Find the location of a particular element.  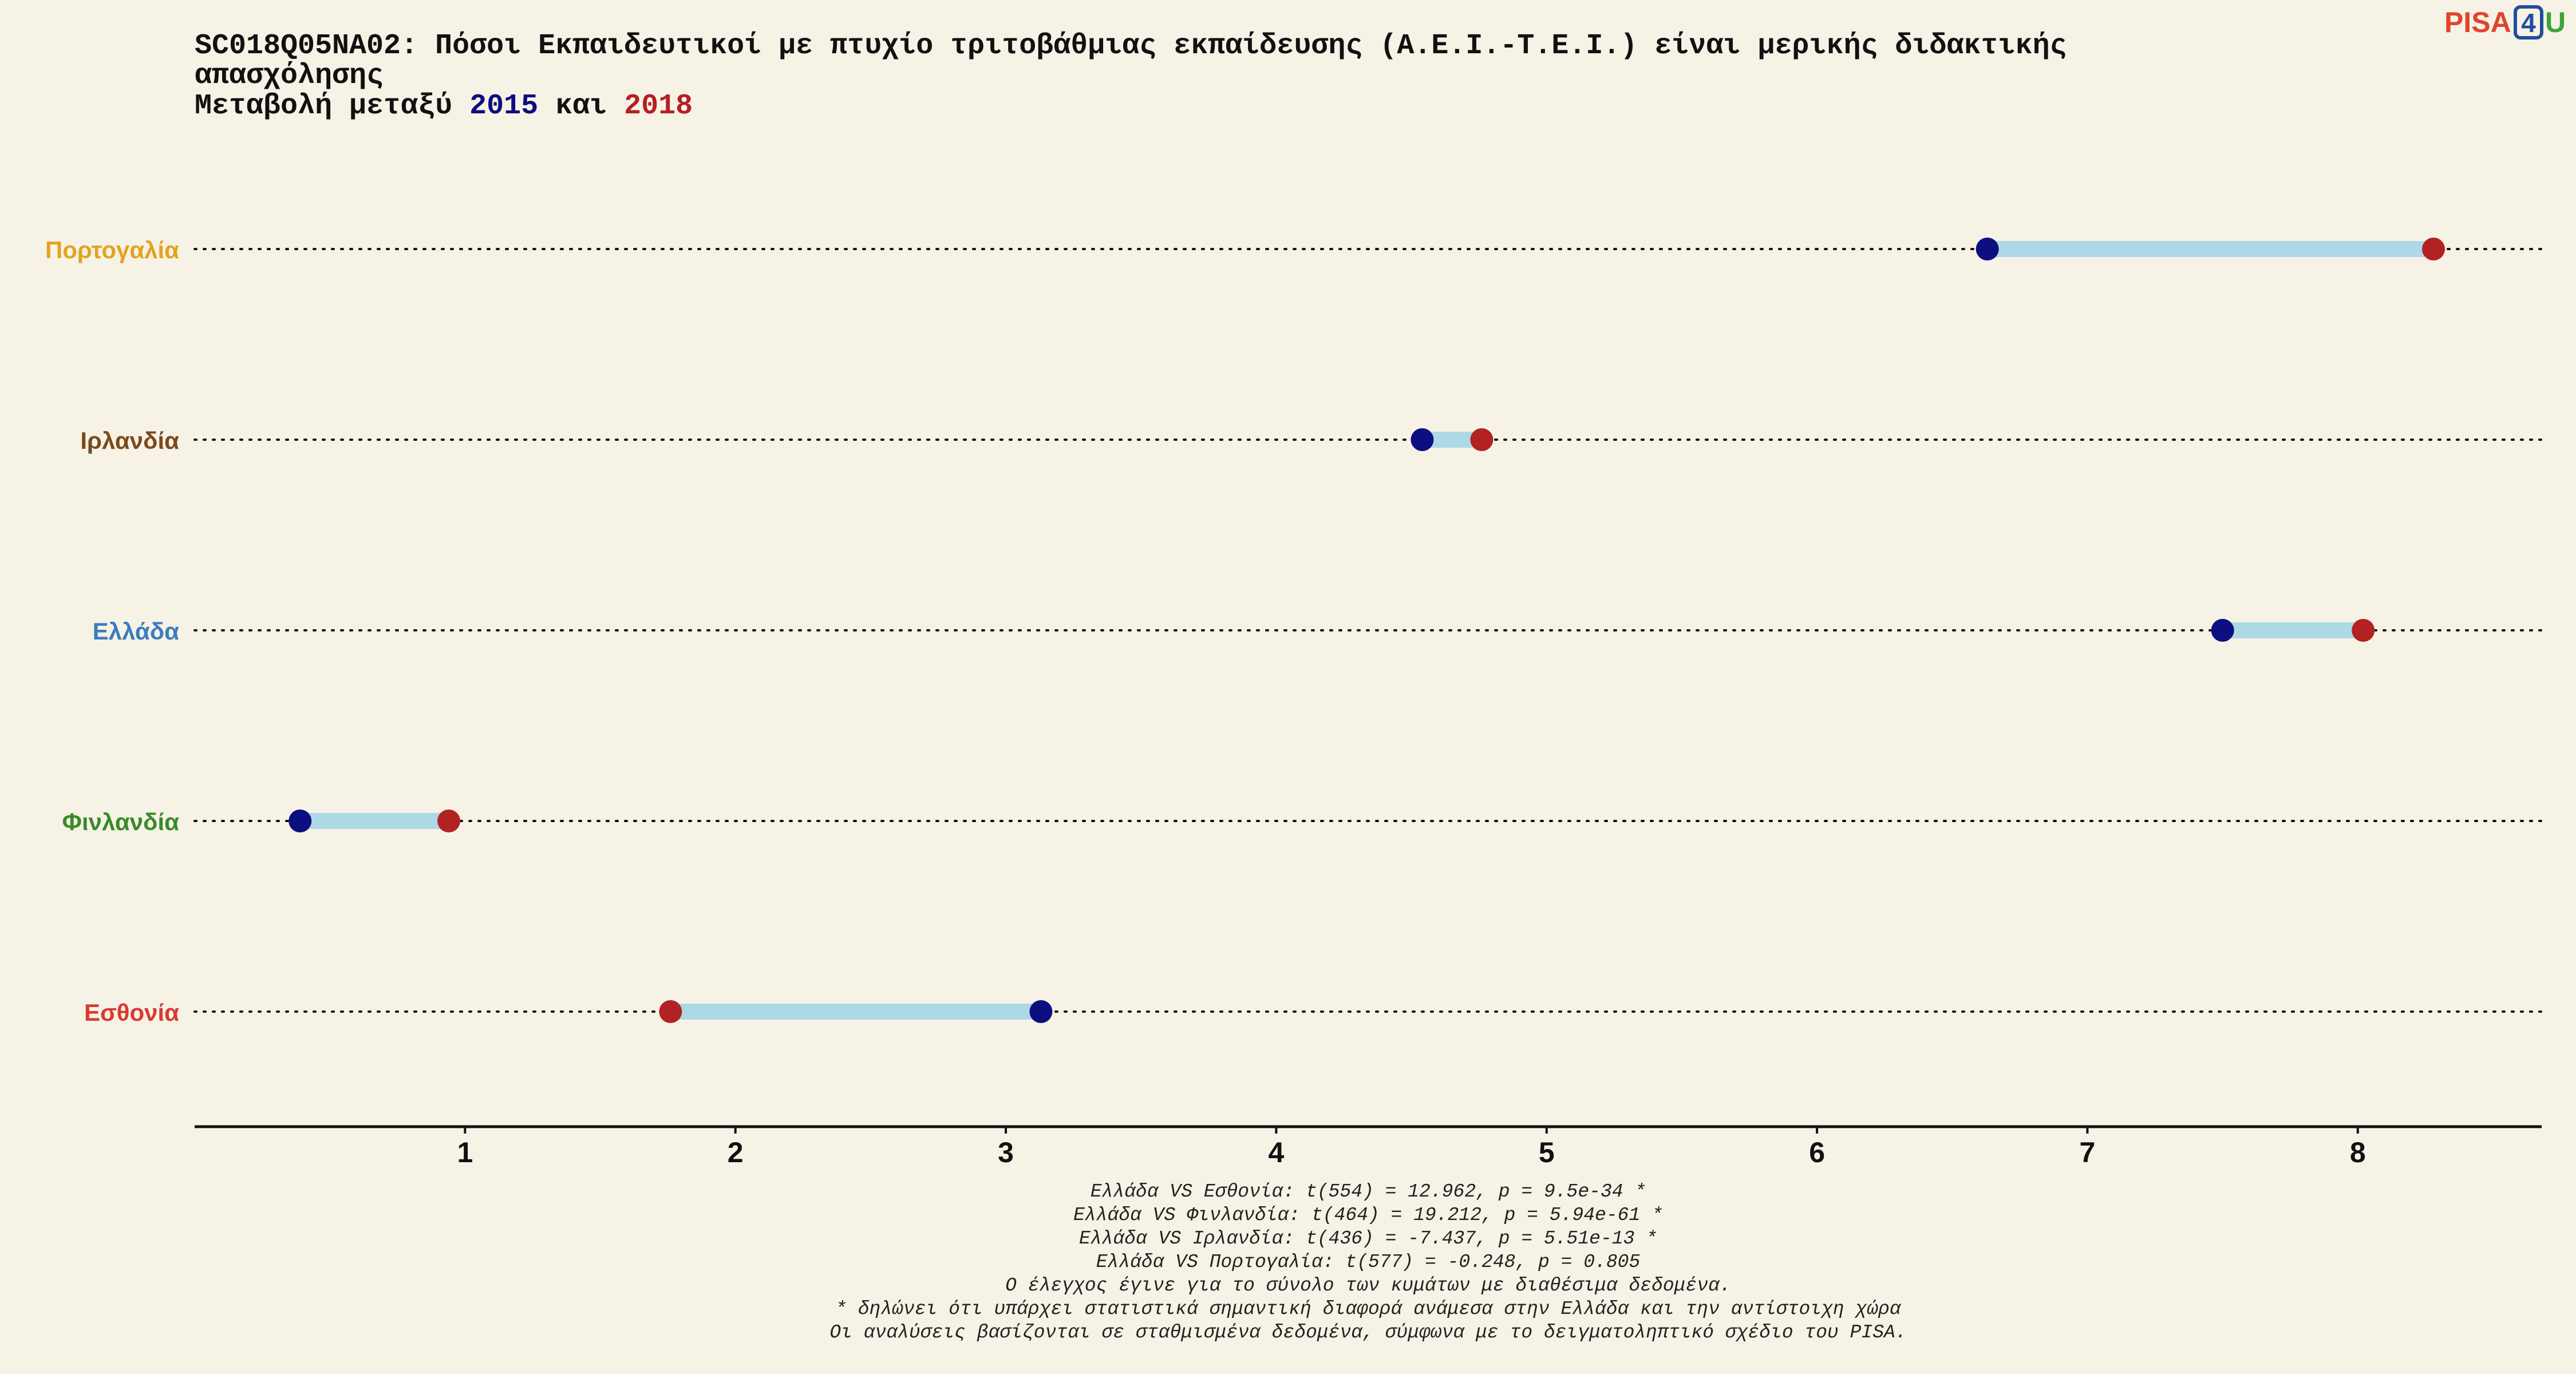

subtitle-year-2015: 2015 is located at coordinates (503, 107).